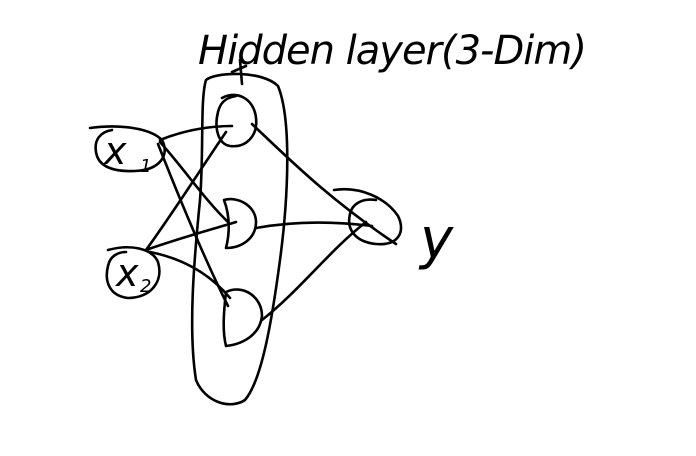 The height and width of the screenshot is (456, 696). I want to click on hidden-layer-enclosure, so click(239, 239).